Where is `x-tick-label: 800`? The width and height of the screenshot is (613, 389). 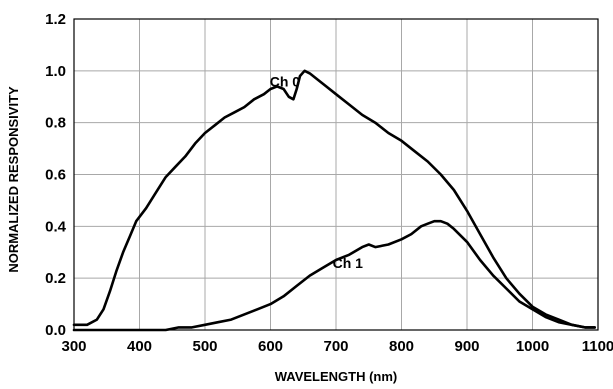 x-tick-label: 800 is located at coordinates (401, 346).